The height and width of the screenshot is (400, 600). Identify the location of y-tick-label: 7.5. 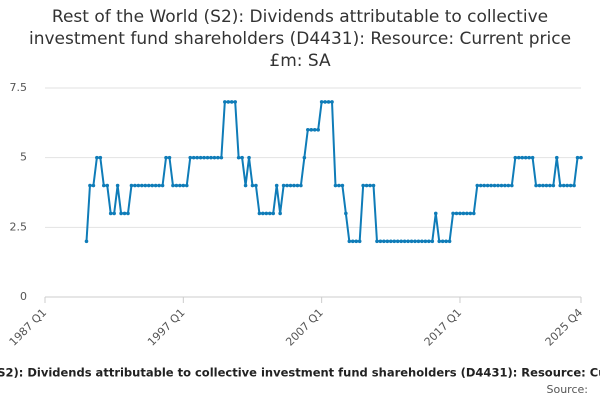
(19, 87).